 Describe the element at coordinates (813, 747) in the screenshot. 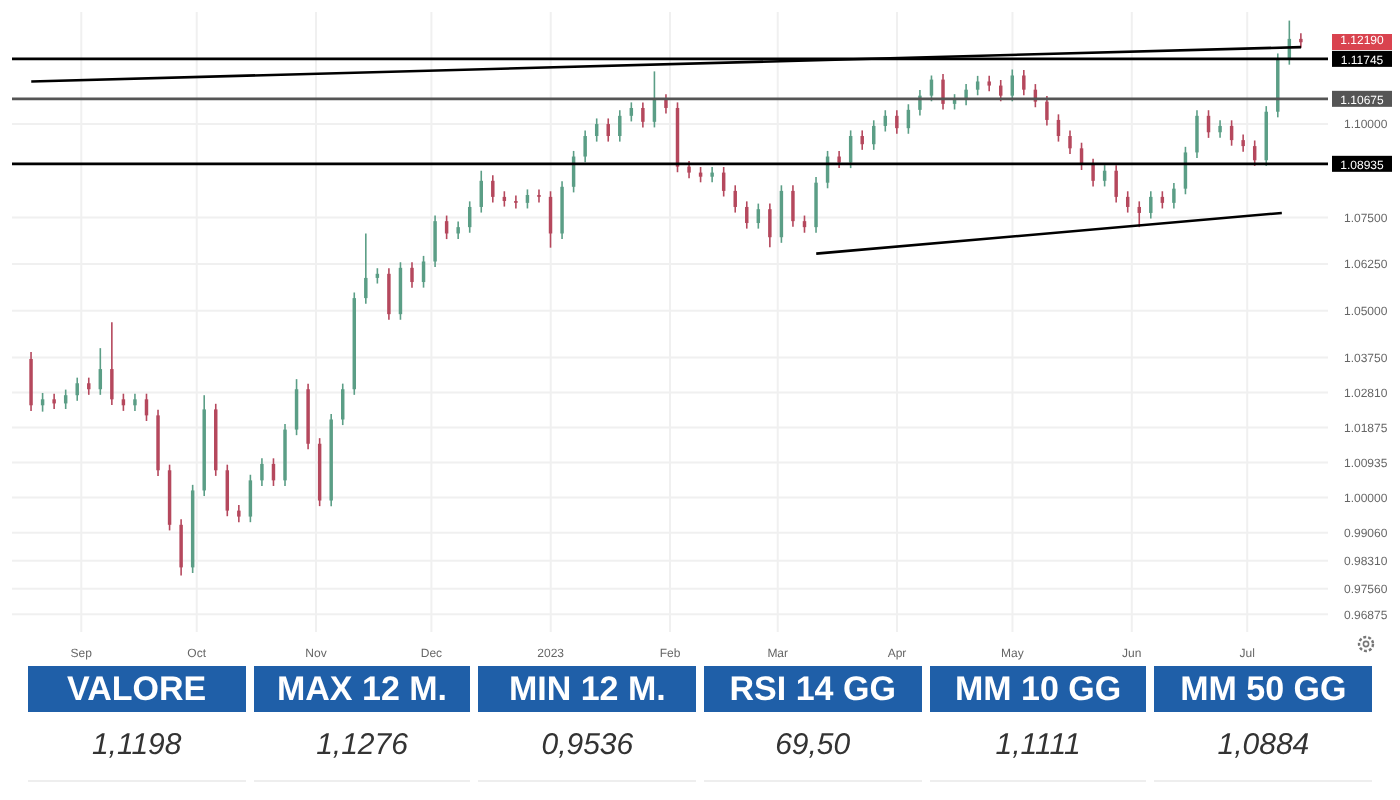

I see `text: 69,50` at that location.